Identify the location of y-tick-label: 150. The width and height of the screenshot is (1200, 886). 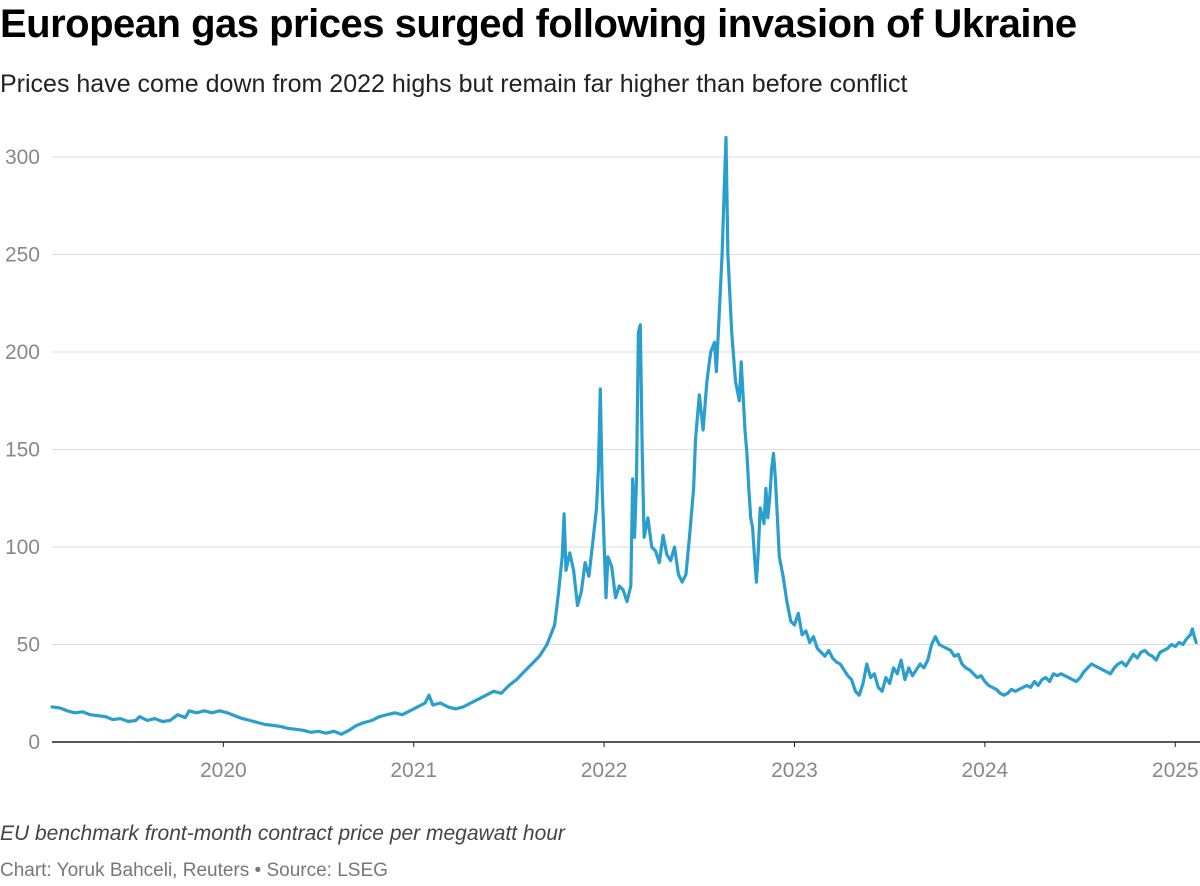
(22, 450).